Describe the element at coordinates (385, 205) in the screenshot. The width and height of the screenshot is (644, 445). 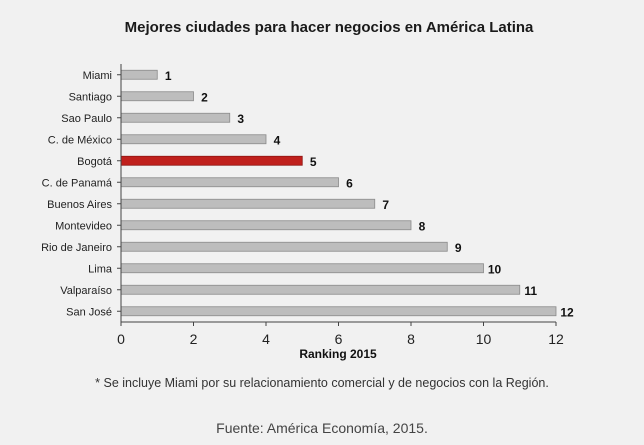
I see `data-label: 7` at that location.